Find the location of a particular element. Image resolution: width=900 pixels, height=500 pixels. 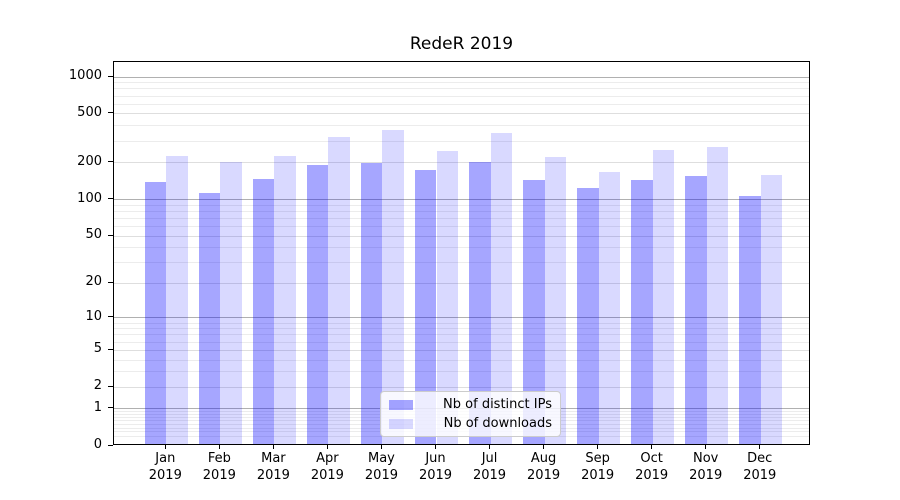

bar-downloads-jul is located at coordinates (501, 288).